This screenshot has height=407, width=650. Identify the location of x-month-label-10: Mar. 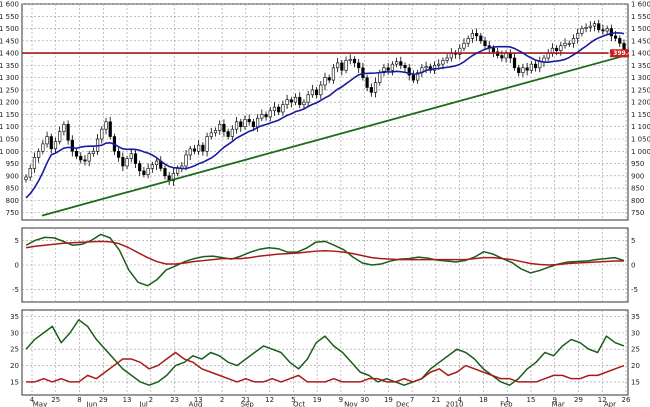
(558, 404).